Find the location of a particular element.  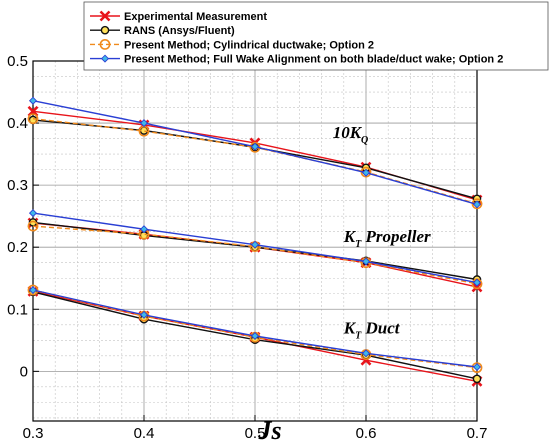

legend-label: RANS (Ansys/Fluent) is located at coordinates (179, 31).